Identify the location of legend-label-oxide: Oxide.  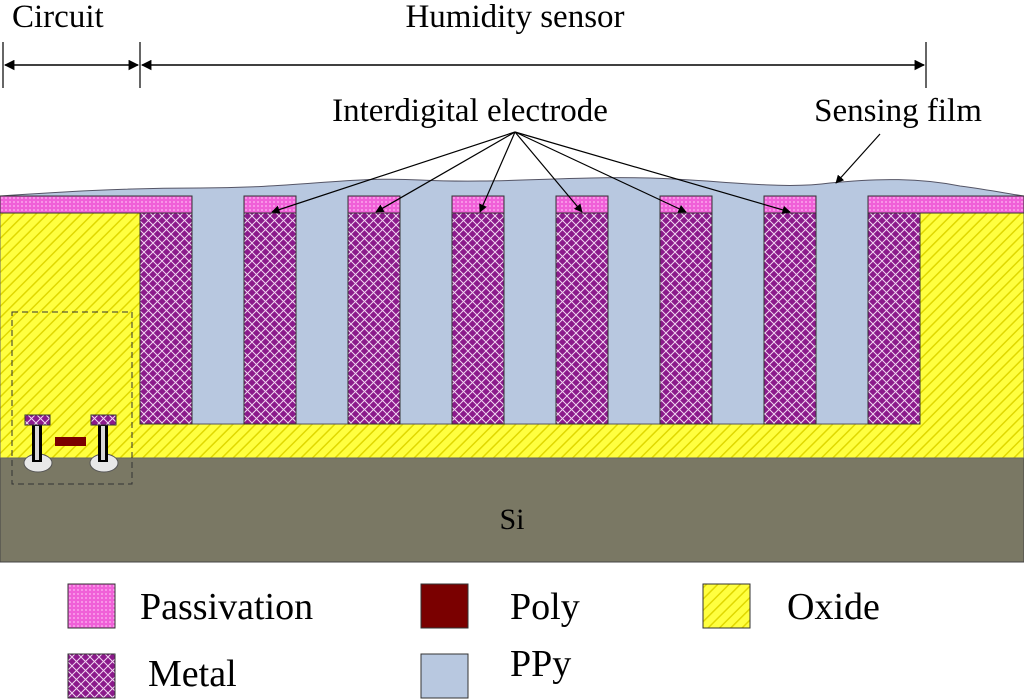
(833, 607).